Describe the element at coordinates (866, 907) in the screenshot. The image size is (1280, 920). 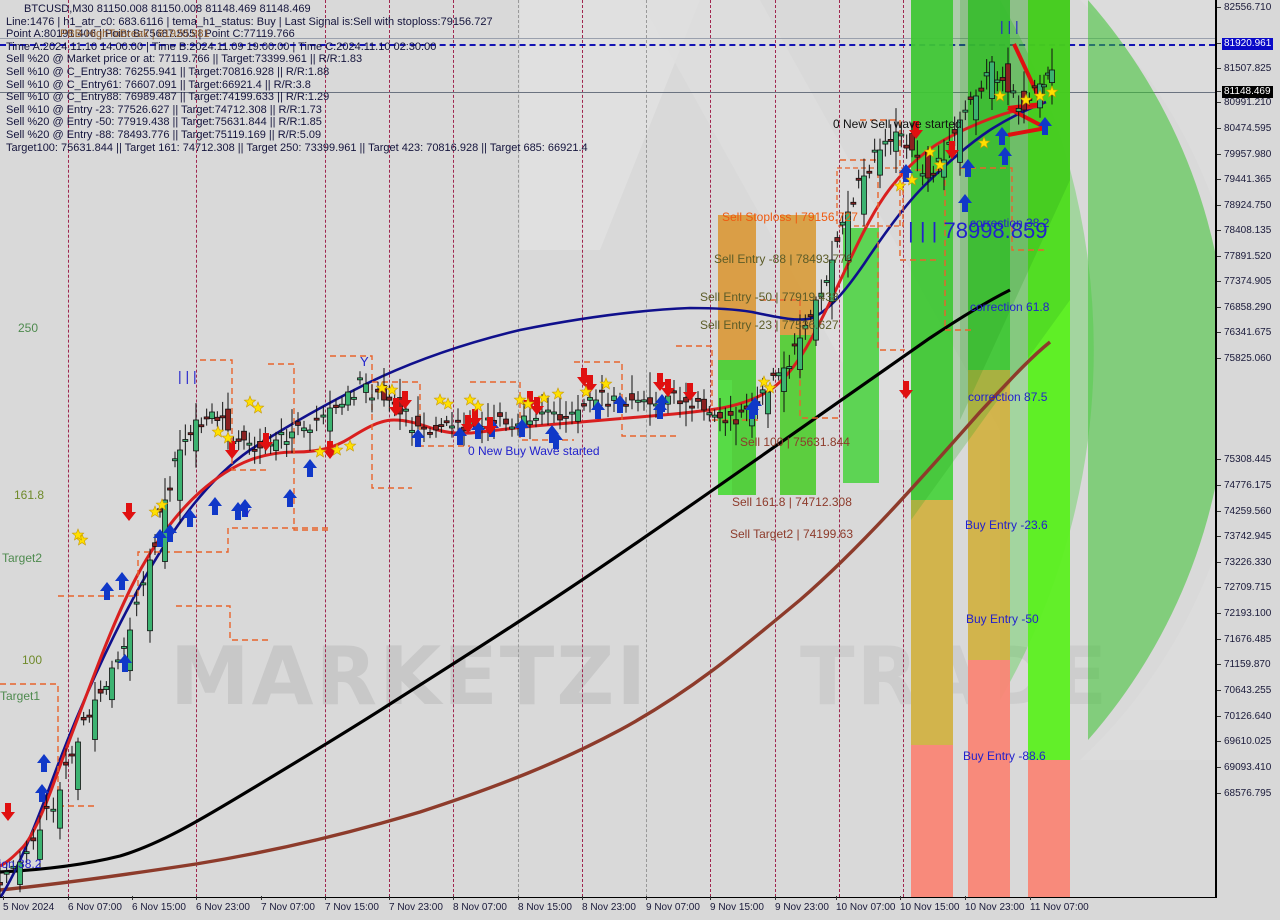
I see `time-tick-label: 10 Nov 07:00` at that location.